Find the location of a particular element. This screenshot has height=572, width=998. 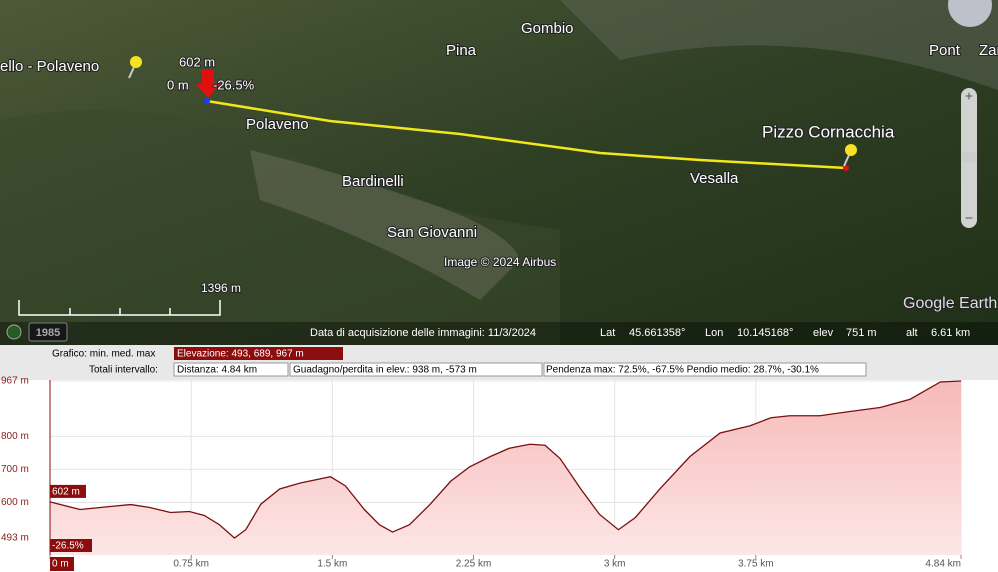

valley is located at coordinates (779, 45).